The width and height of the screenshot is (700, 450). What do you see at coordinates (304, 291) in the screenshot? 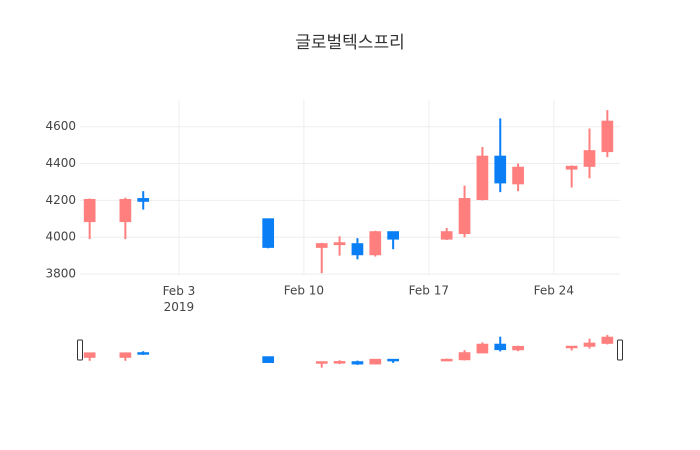
I see `x-tick-label: Feb 10` at bounding box center [304, 291].